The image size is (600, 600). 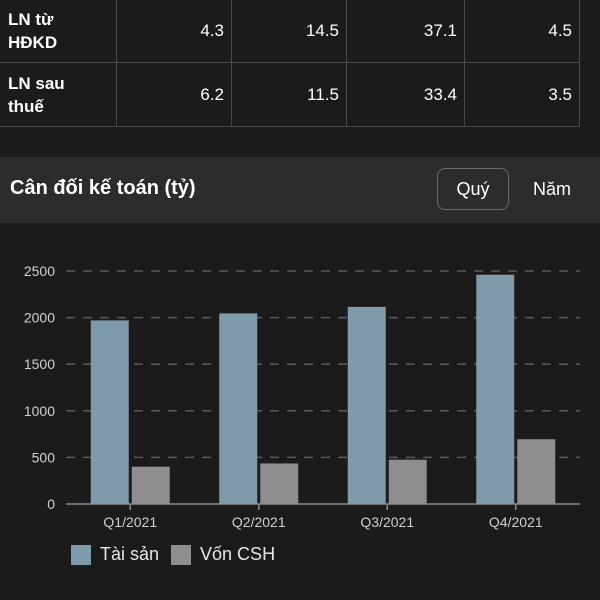 What do you see at coordinates (473, 189) in the screenshot?
I see `tab-quarter: Quý` at bounding box center [473, 189].